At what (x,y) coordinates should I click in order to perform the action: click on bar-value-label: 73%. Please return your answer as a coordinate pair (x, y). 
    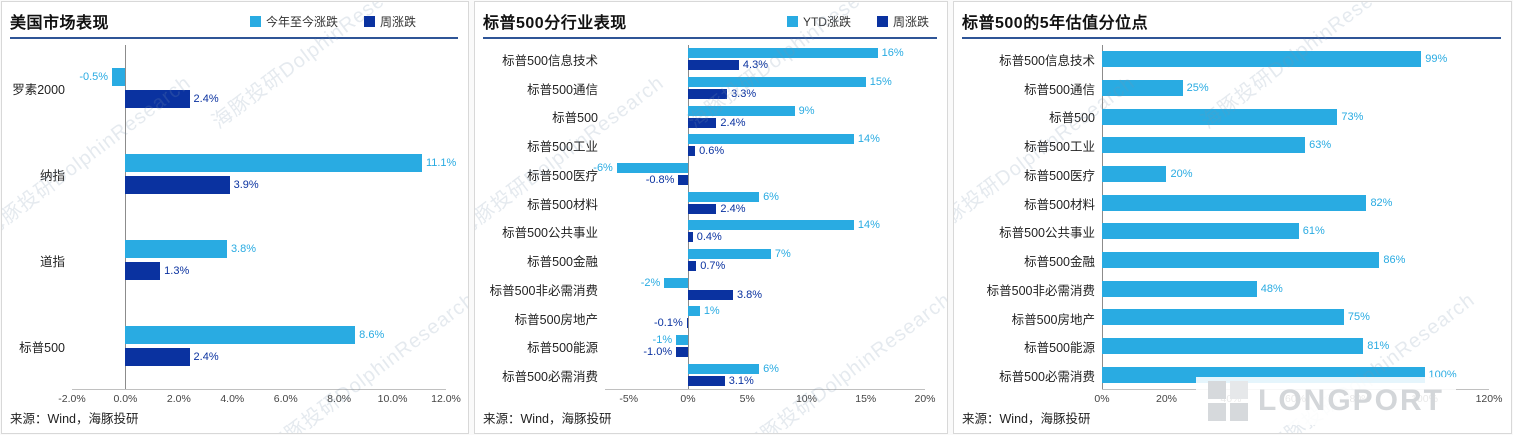
    Looking at the image, I should click on (1352, 116).